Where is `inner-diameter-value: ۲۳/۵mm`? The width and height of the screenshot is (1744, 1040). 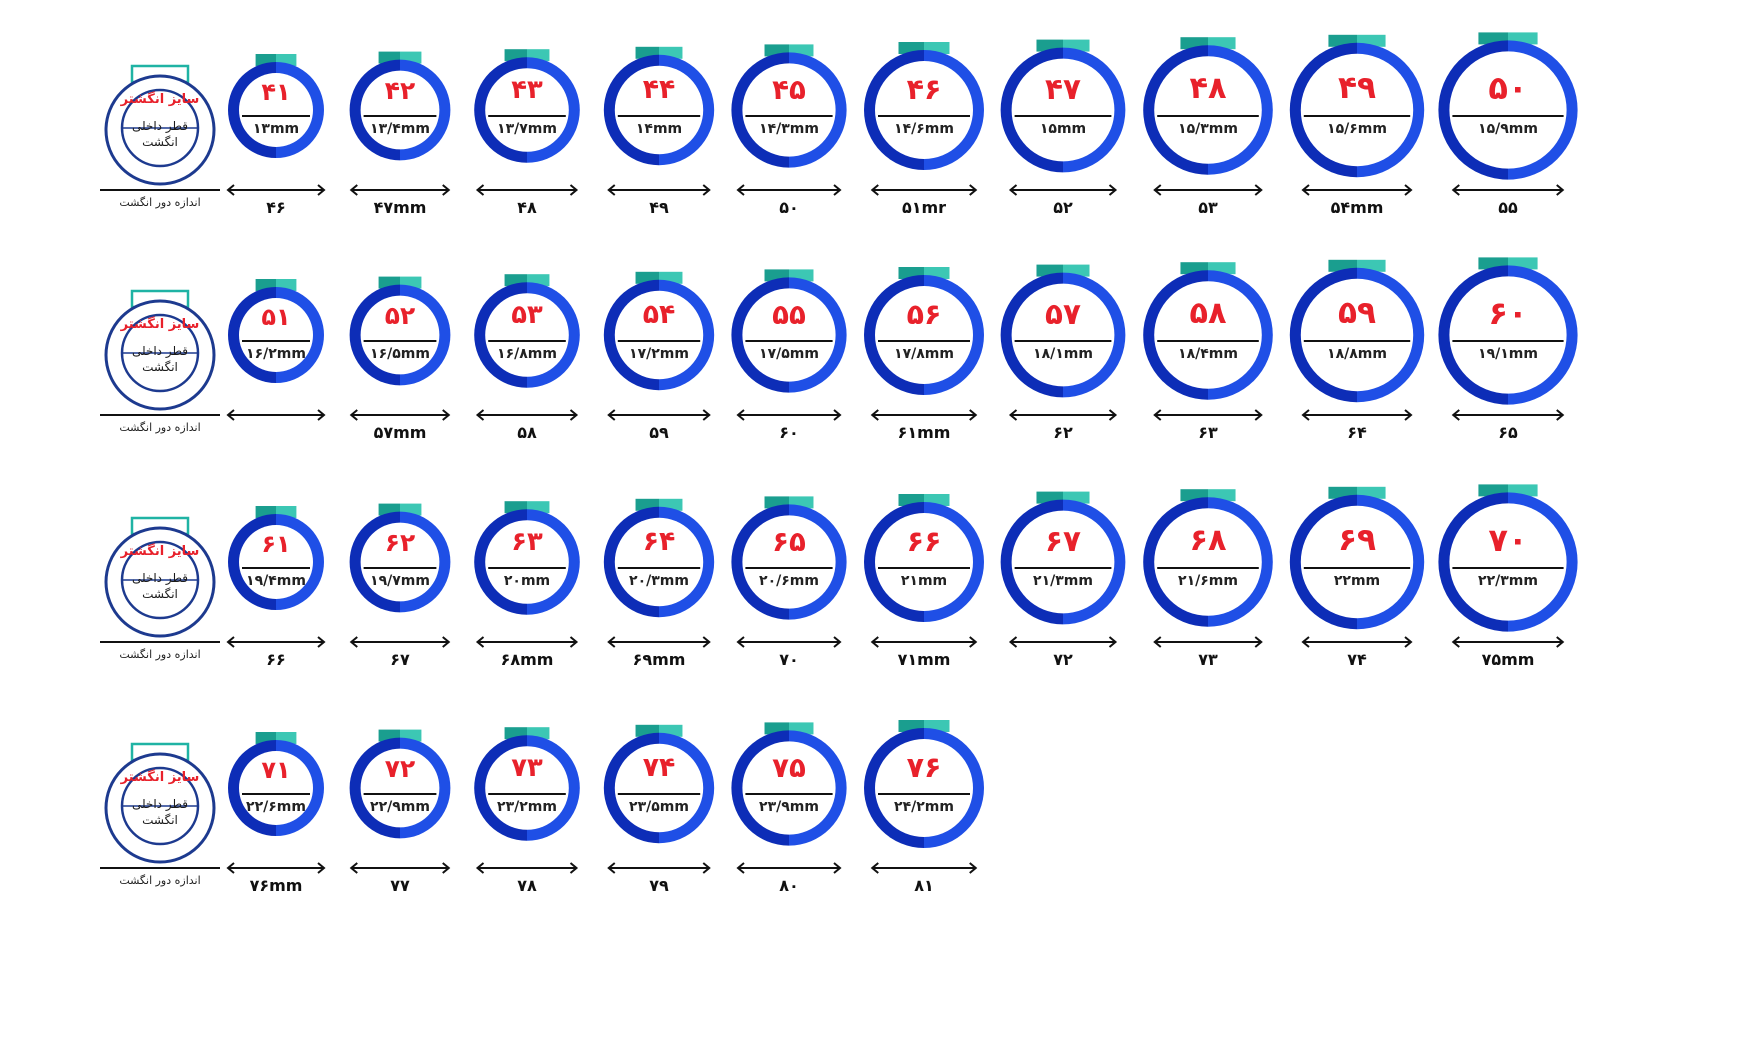
inner-diameter-value: ۲۳/۵mm is located at coordinates (659, 807).